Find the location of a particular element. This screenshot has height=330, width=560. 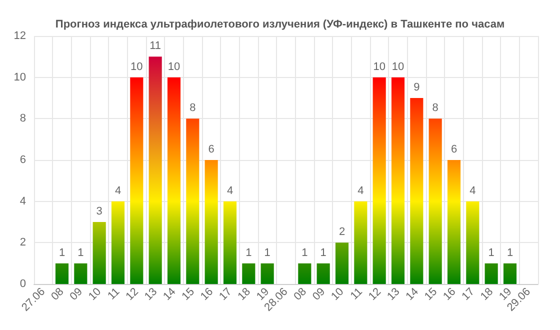

y-tick-label: 2 is located at coordinates (23, 242).